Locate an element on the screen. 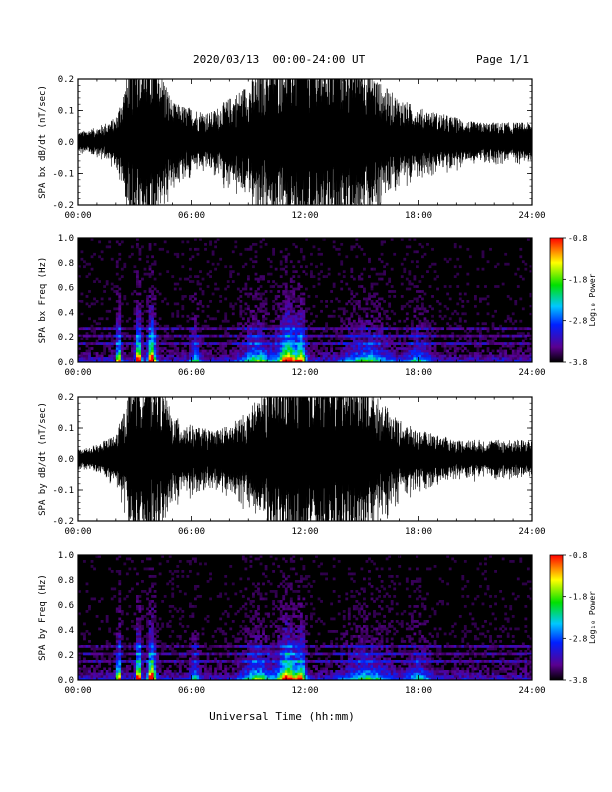  page-title: 2020/03/13 00:00-24:00 UT is located at coordinates (279, 59).